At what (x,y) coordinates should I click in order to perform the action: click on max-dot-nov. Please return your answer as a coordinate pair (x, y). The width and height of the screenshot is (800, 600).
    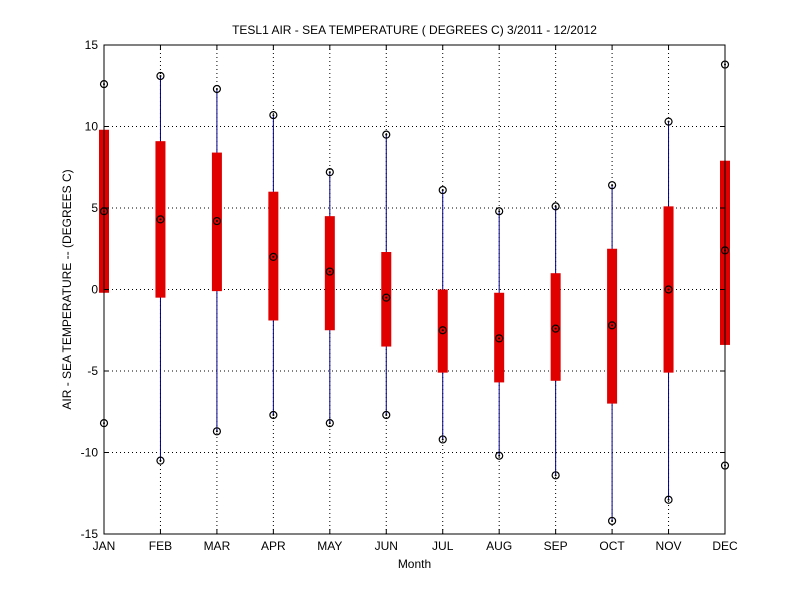
    Looking at the image, I should click on (668, 121).